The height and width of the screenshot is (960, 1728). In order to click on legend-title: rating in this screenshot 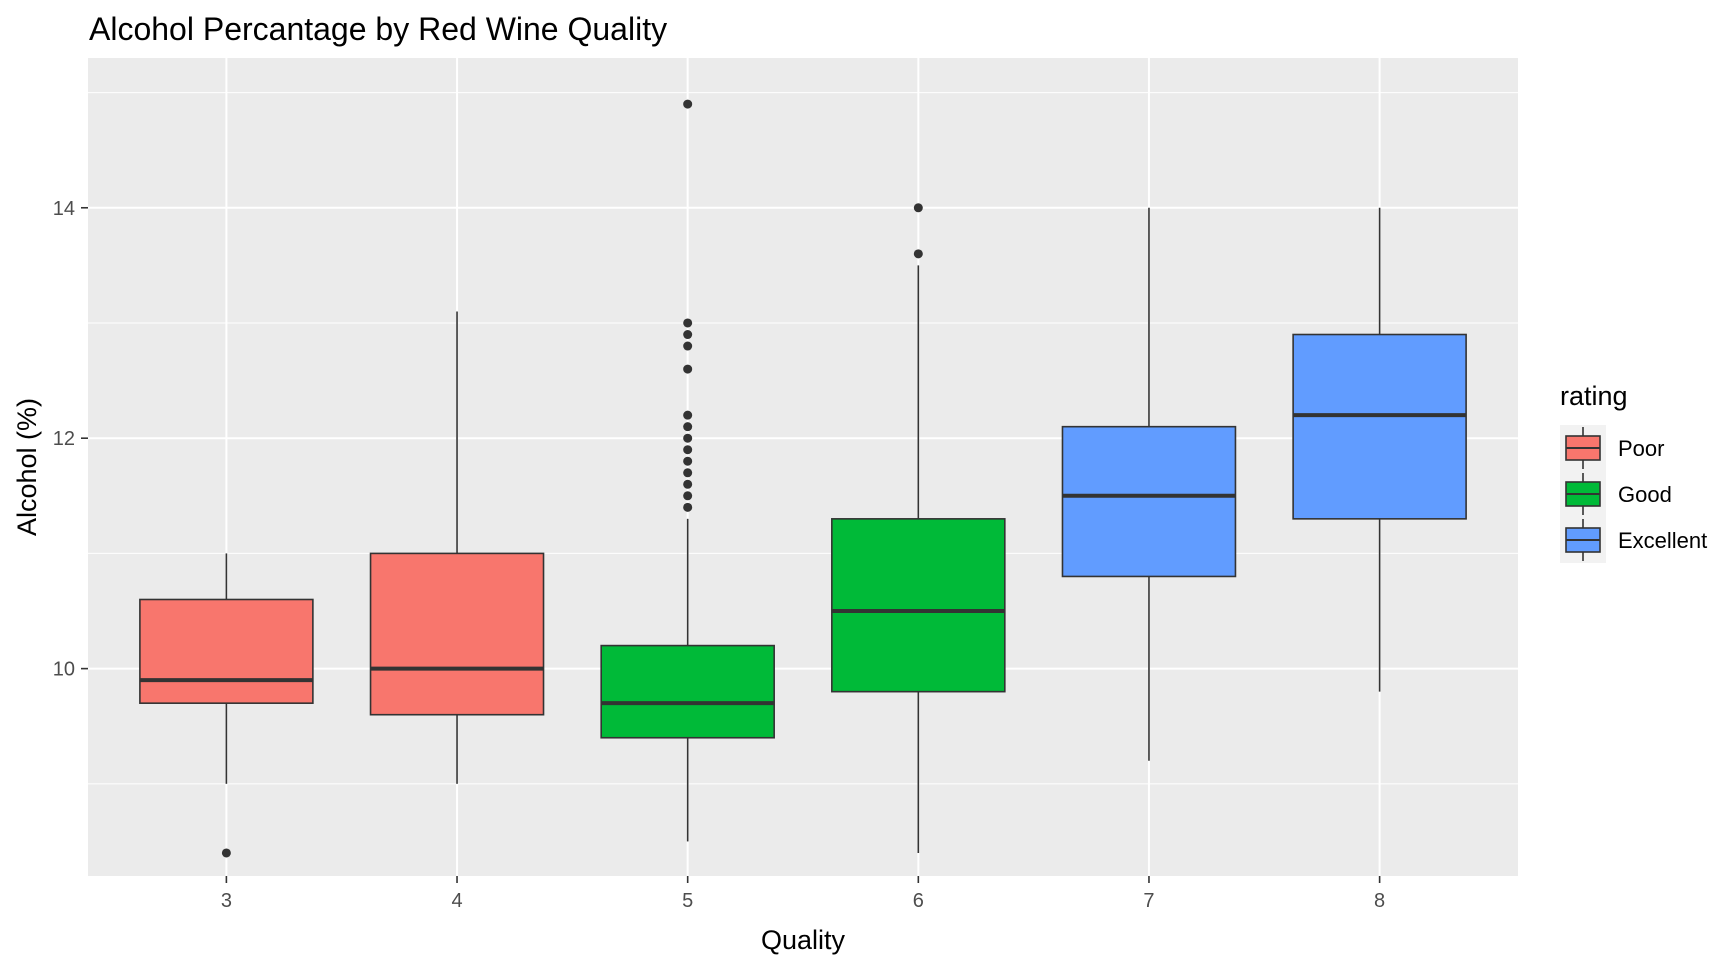, I will do `click(1594, 396)`.